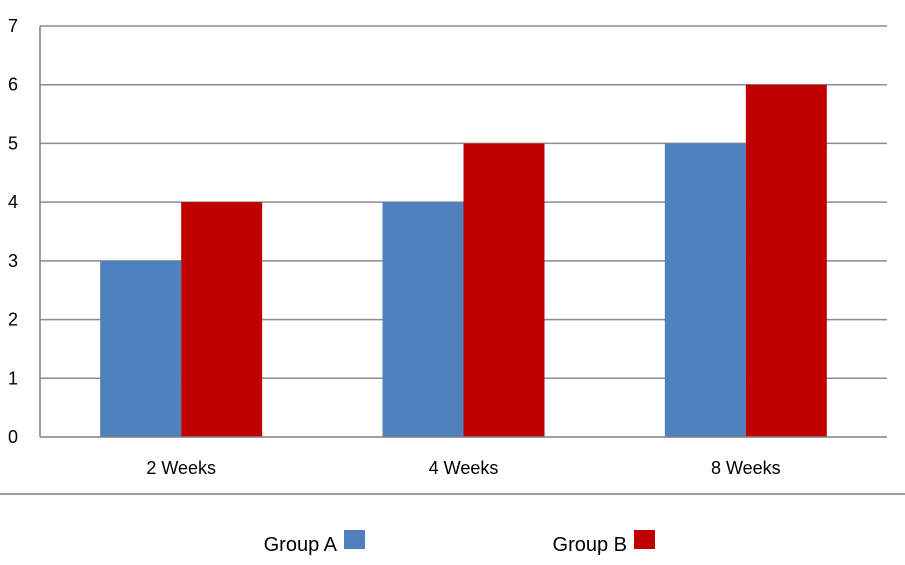  I want to click on legend-label: Group B, so click(590, 545).